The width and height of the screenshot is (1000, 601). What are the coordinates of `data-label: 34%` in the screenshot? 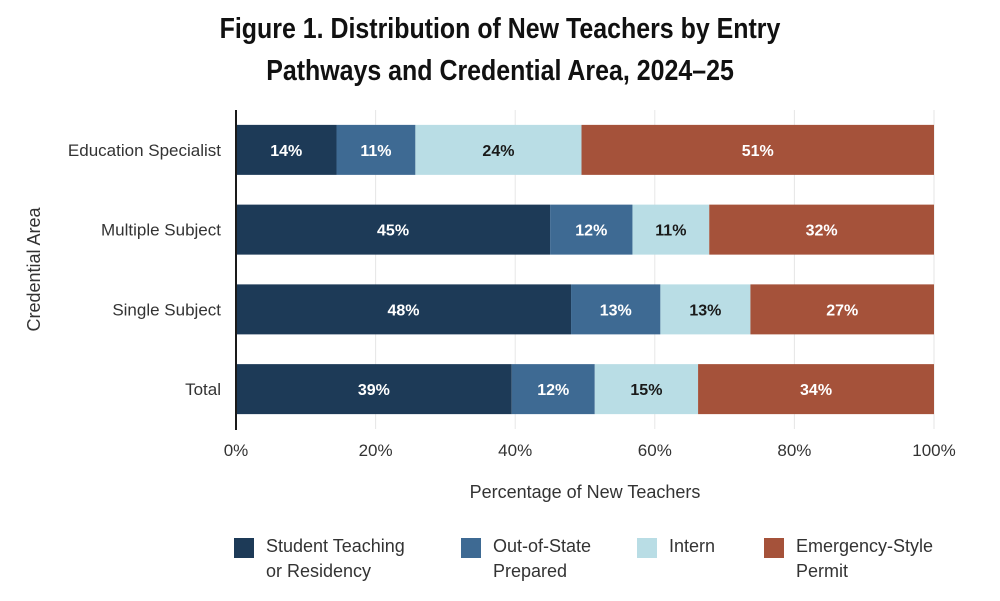 It's located at (816, 390).